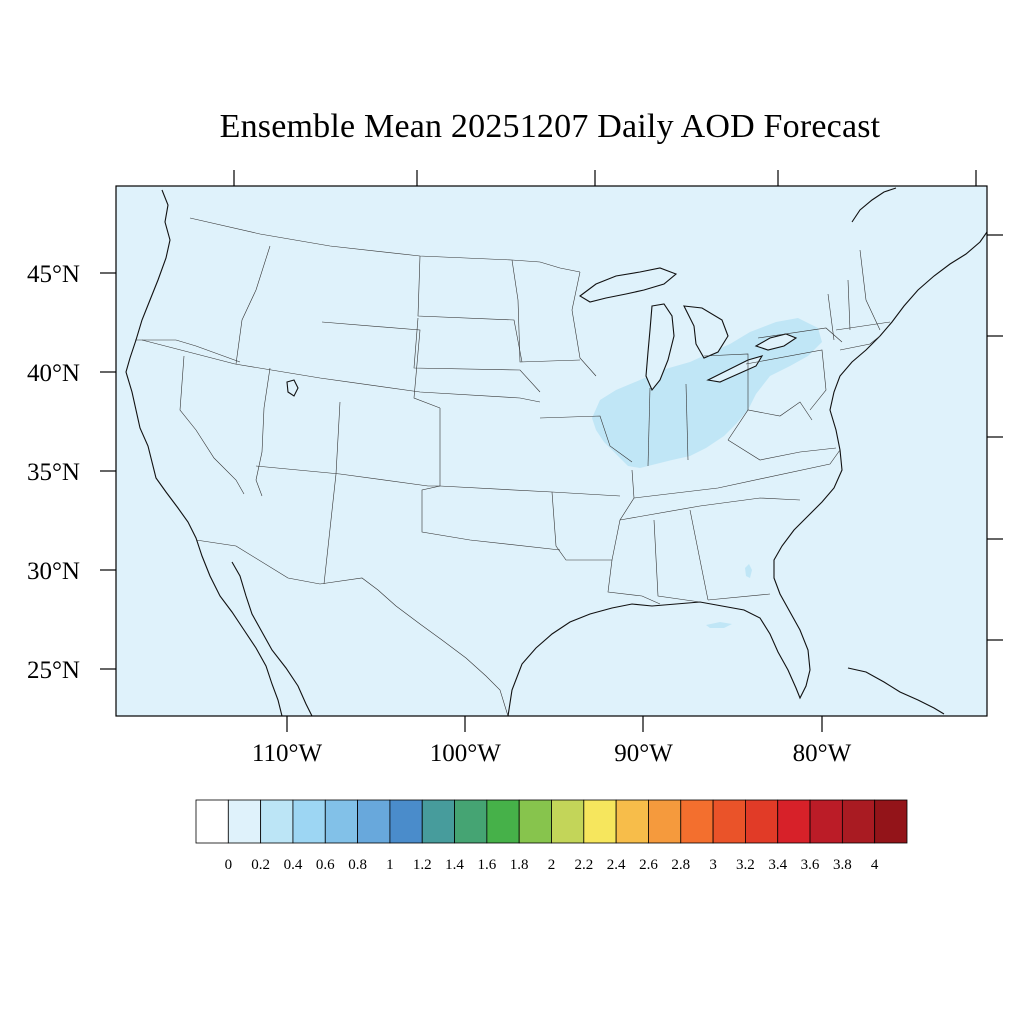 The width and height of the screenshot is (1024, 1024). I want to click on west-coastline, so click(204, 453).